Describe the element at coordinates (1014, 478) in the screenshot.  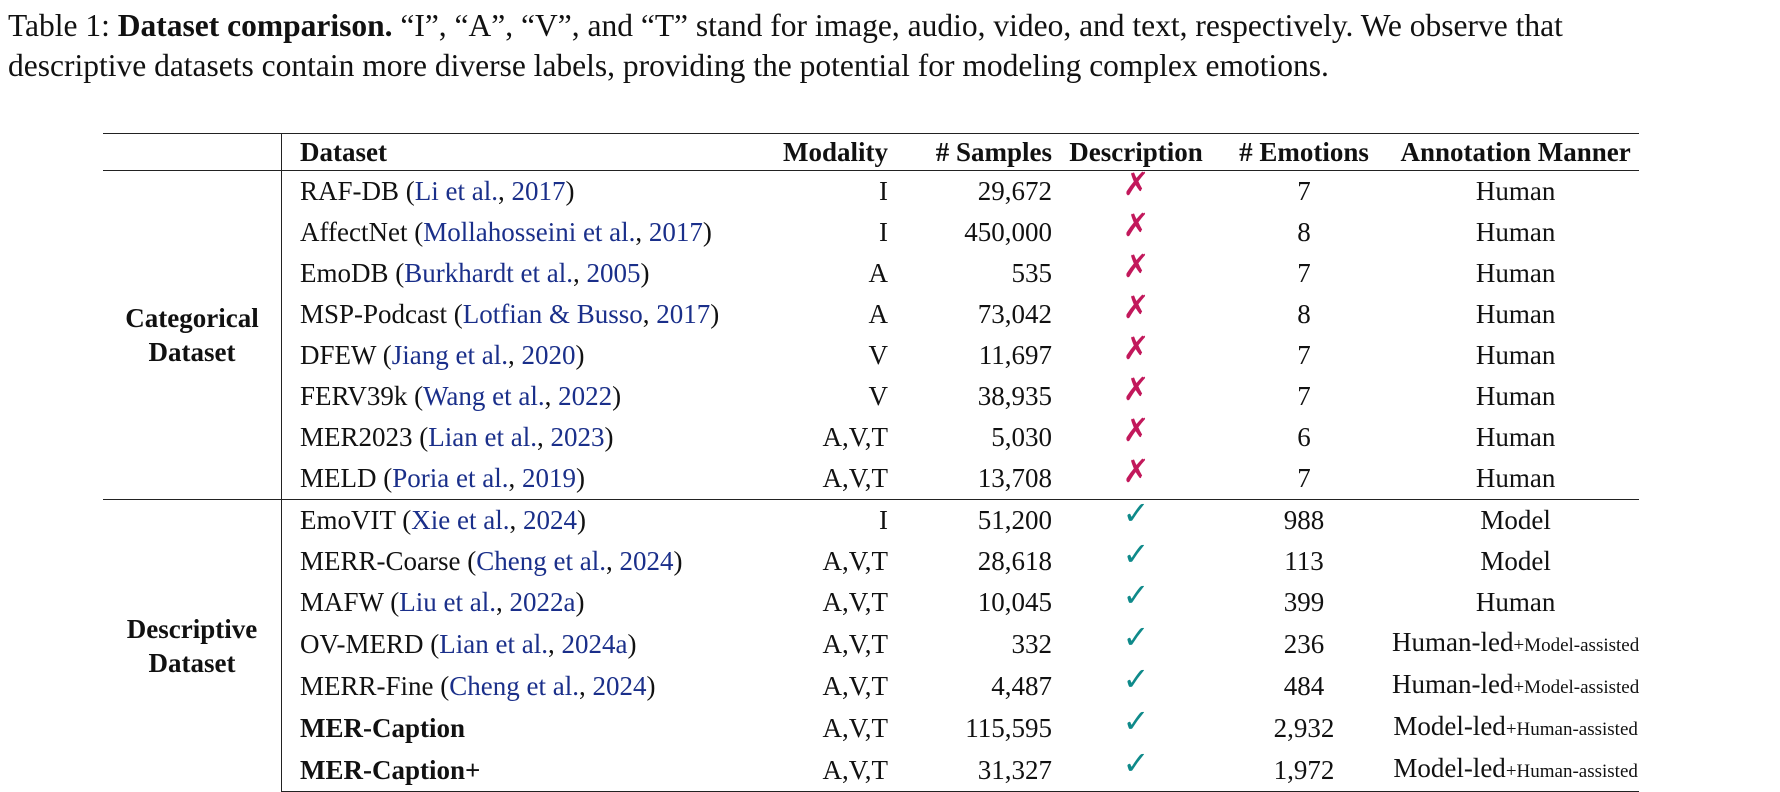
I see `samples-cell: 13,708` at that location.